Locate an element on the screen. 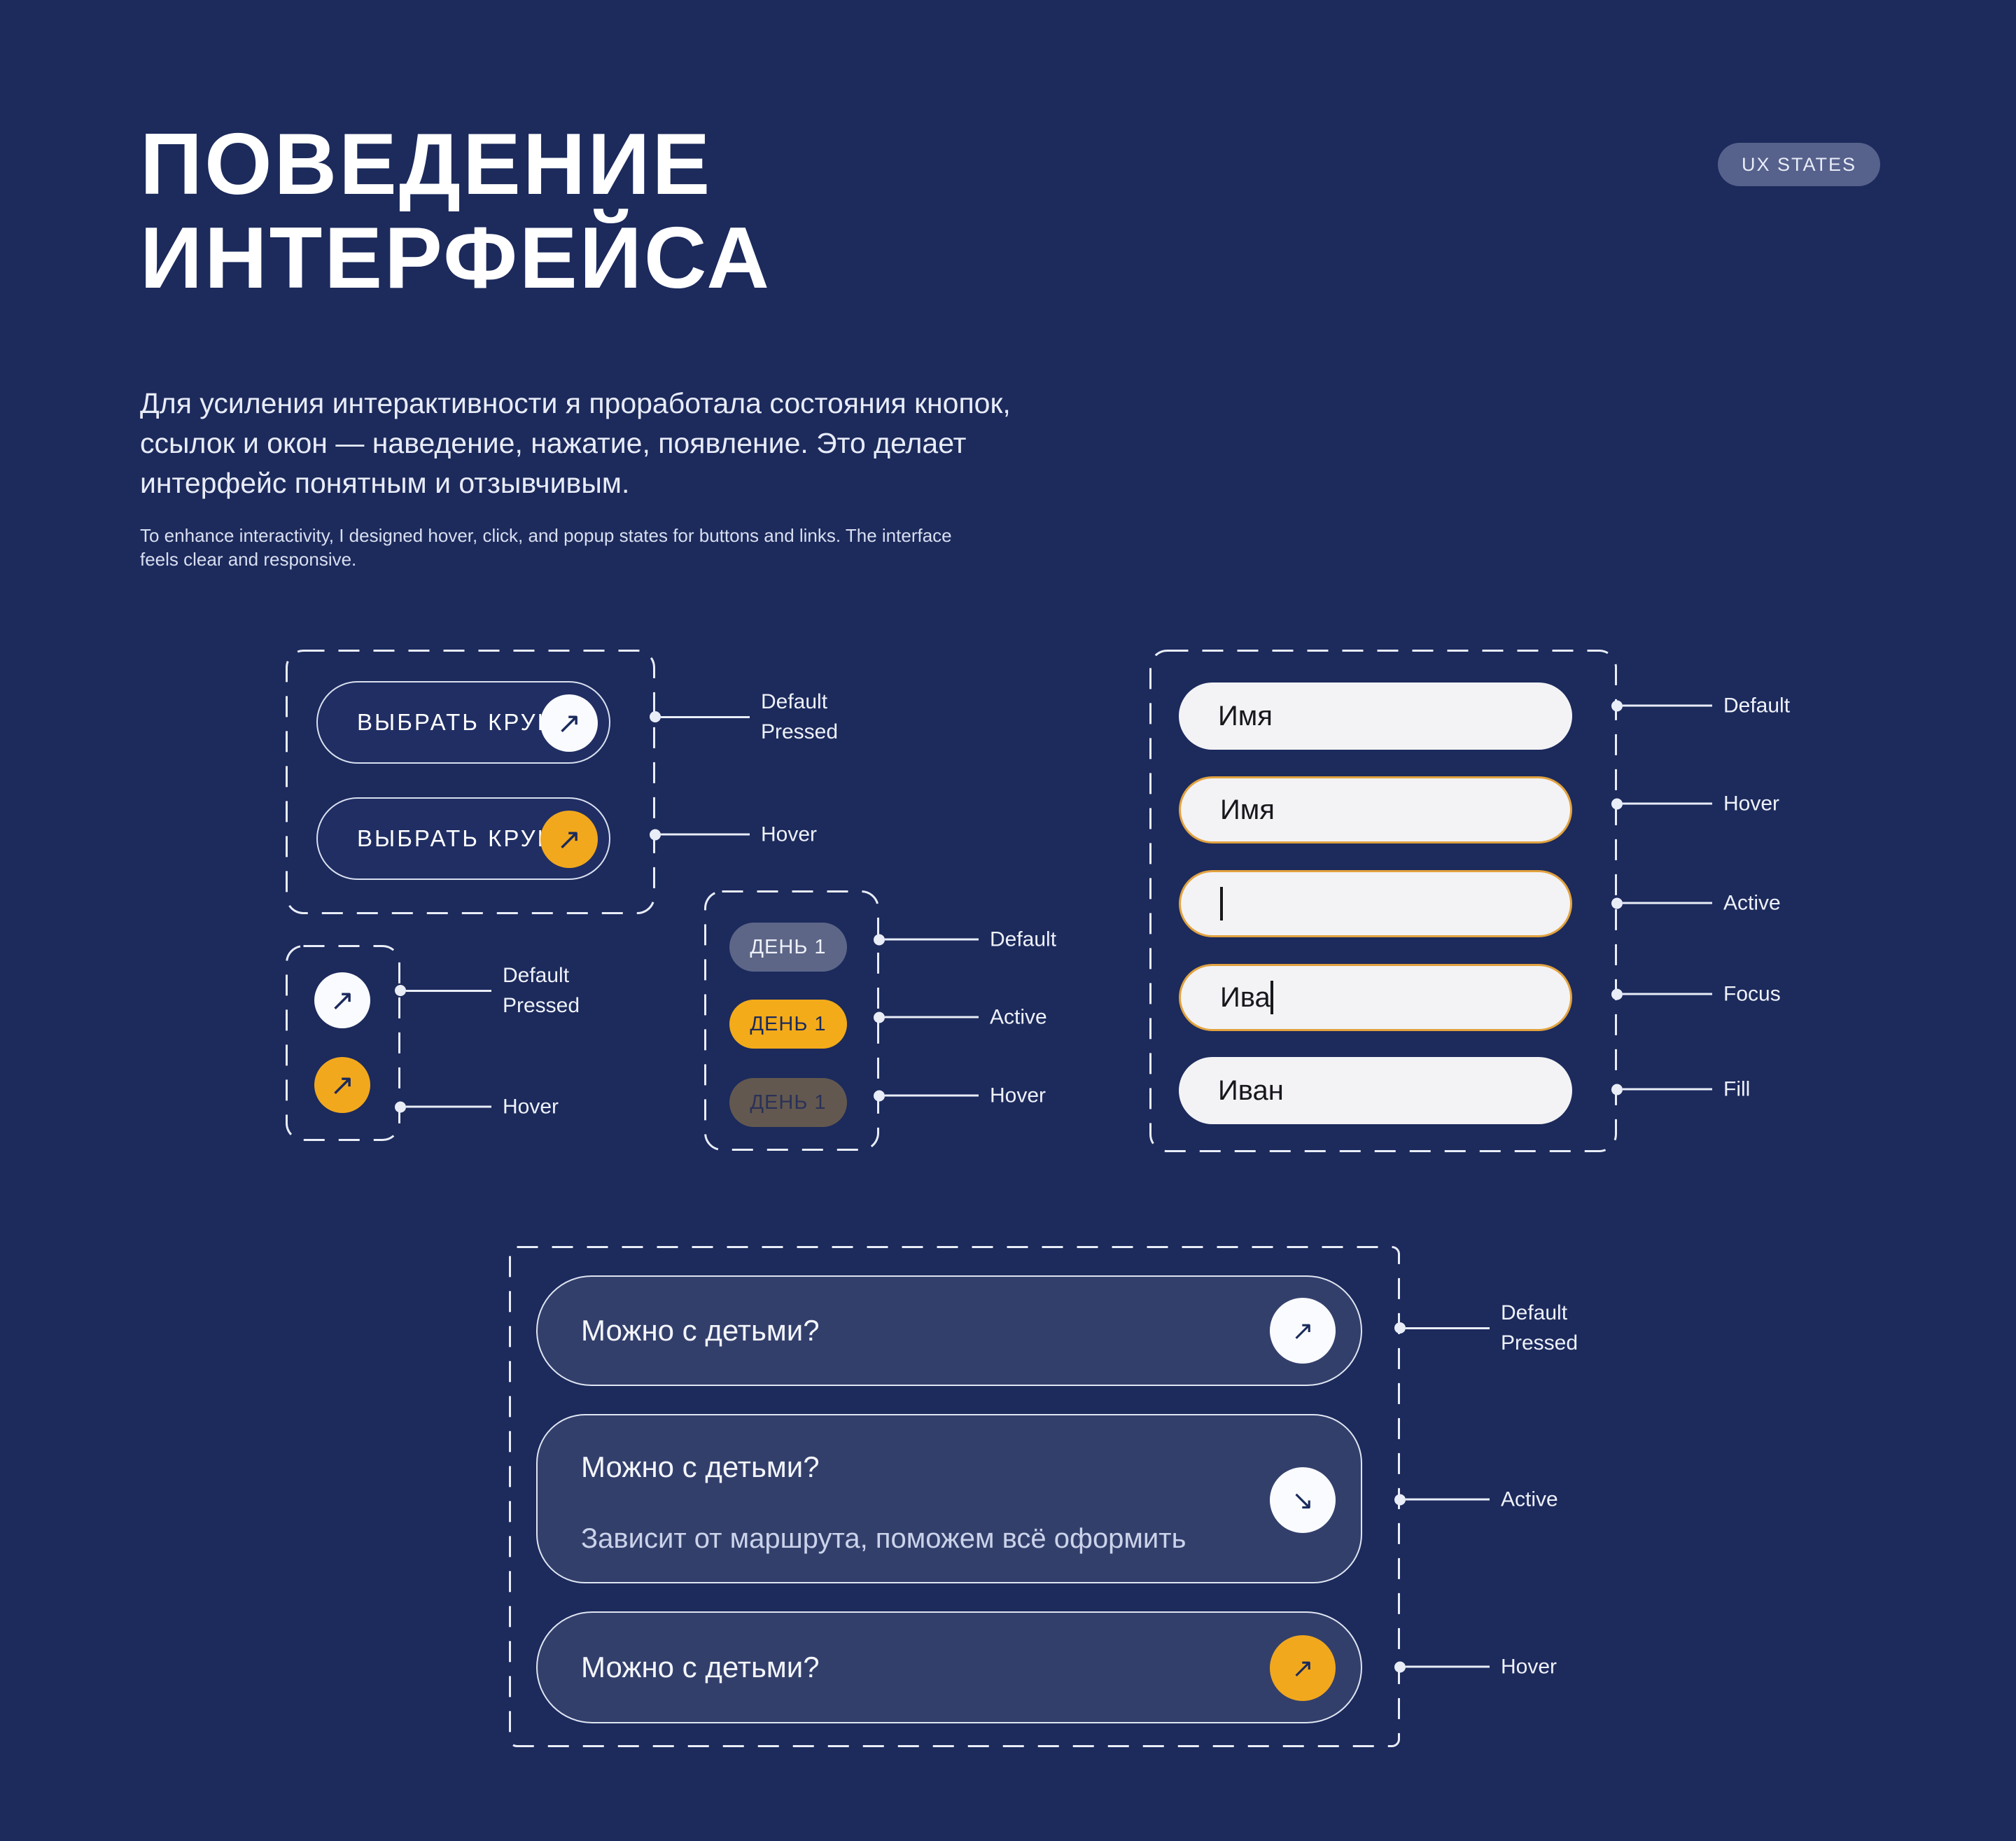 This screenshot has height=1841, width=2016. icon-button-hover-connector: Hover is located at coordinates (477, 1107).